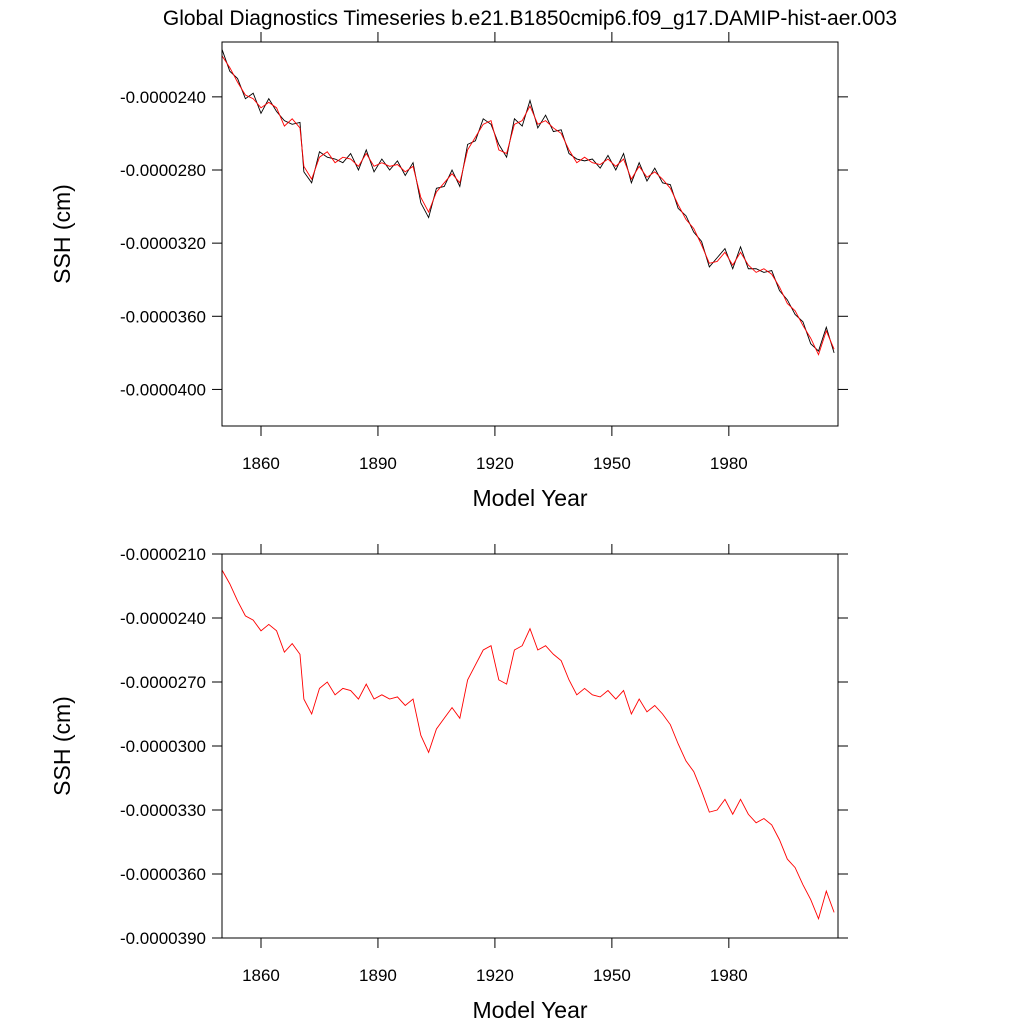 This screenshot has height=1024, width=1024. What do you see at coordinates (163, 243) in the screenshot?
I see `y-tick-label: -0.0000320` at bounding box center [163, 243].